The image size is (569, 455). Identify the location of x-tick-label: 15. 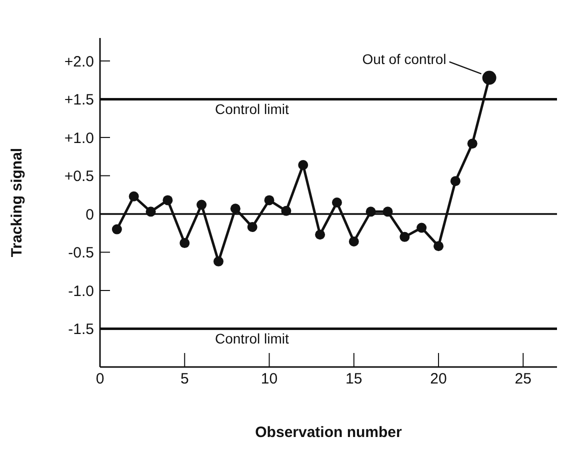
(354, 379).